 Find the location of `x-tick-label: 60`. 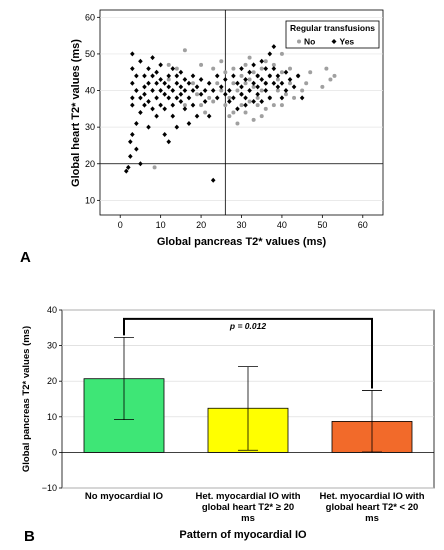

x-tick-label: 60 is located at coordinates (363, 225).